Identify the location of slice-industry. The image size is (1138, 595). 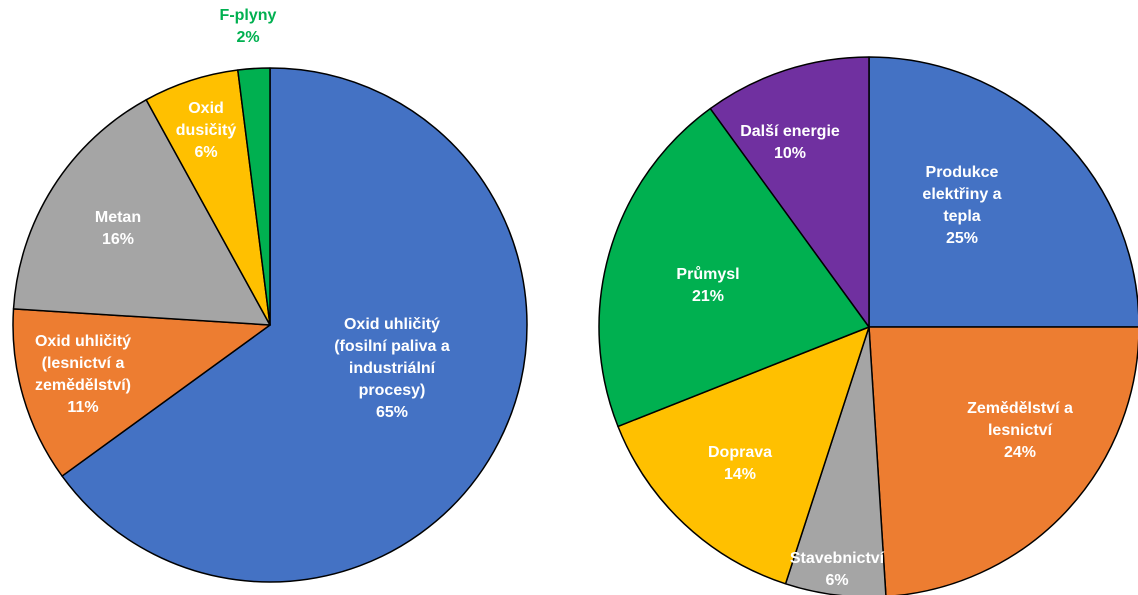
(734, 267).